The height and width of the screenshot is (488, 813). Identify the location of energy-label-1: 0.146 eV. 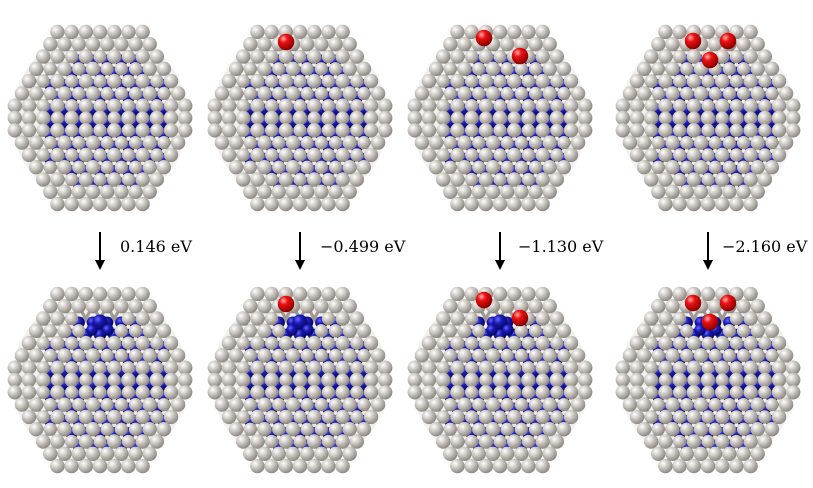
(156, 246).